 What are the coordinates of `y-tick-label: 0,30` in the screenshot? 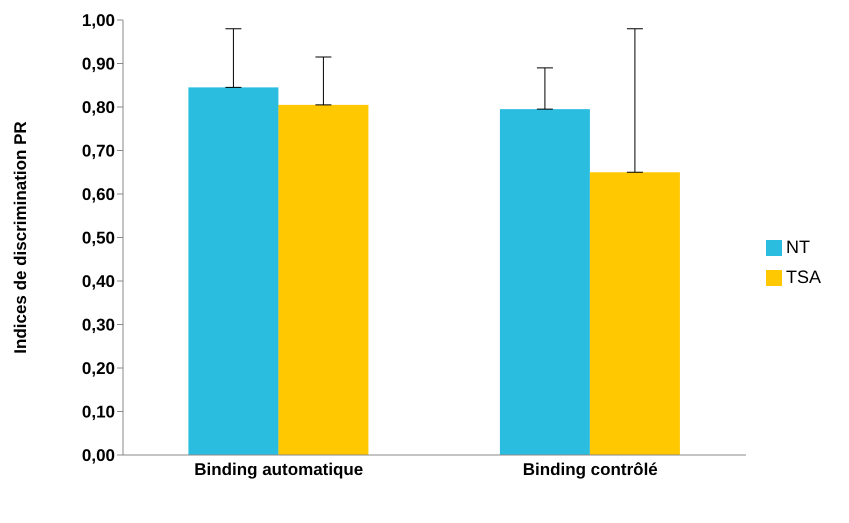 It's located at (98, 325).